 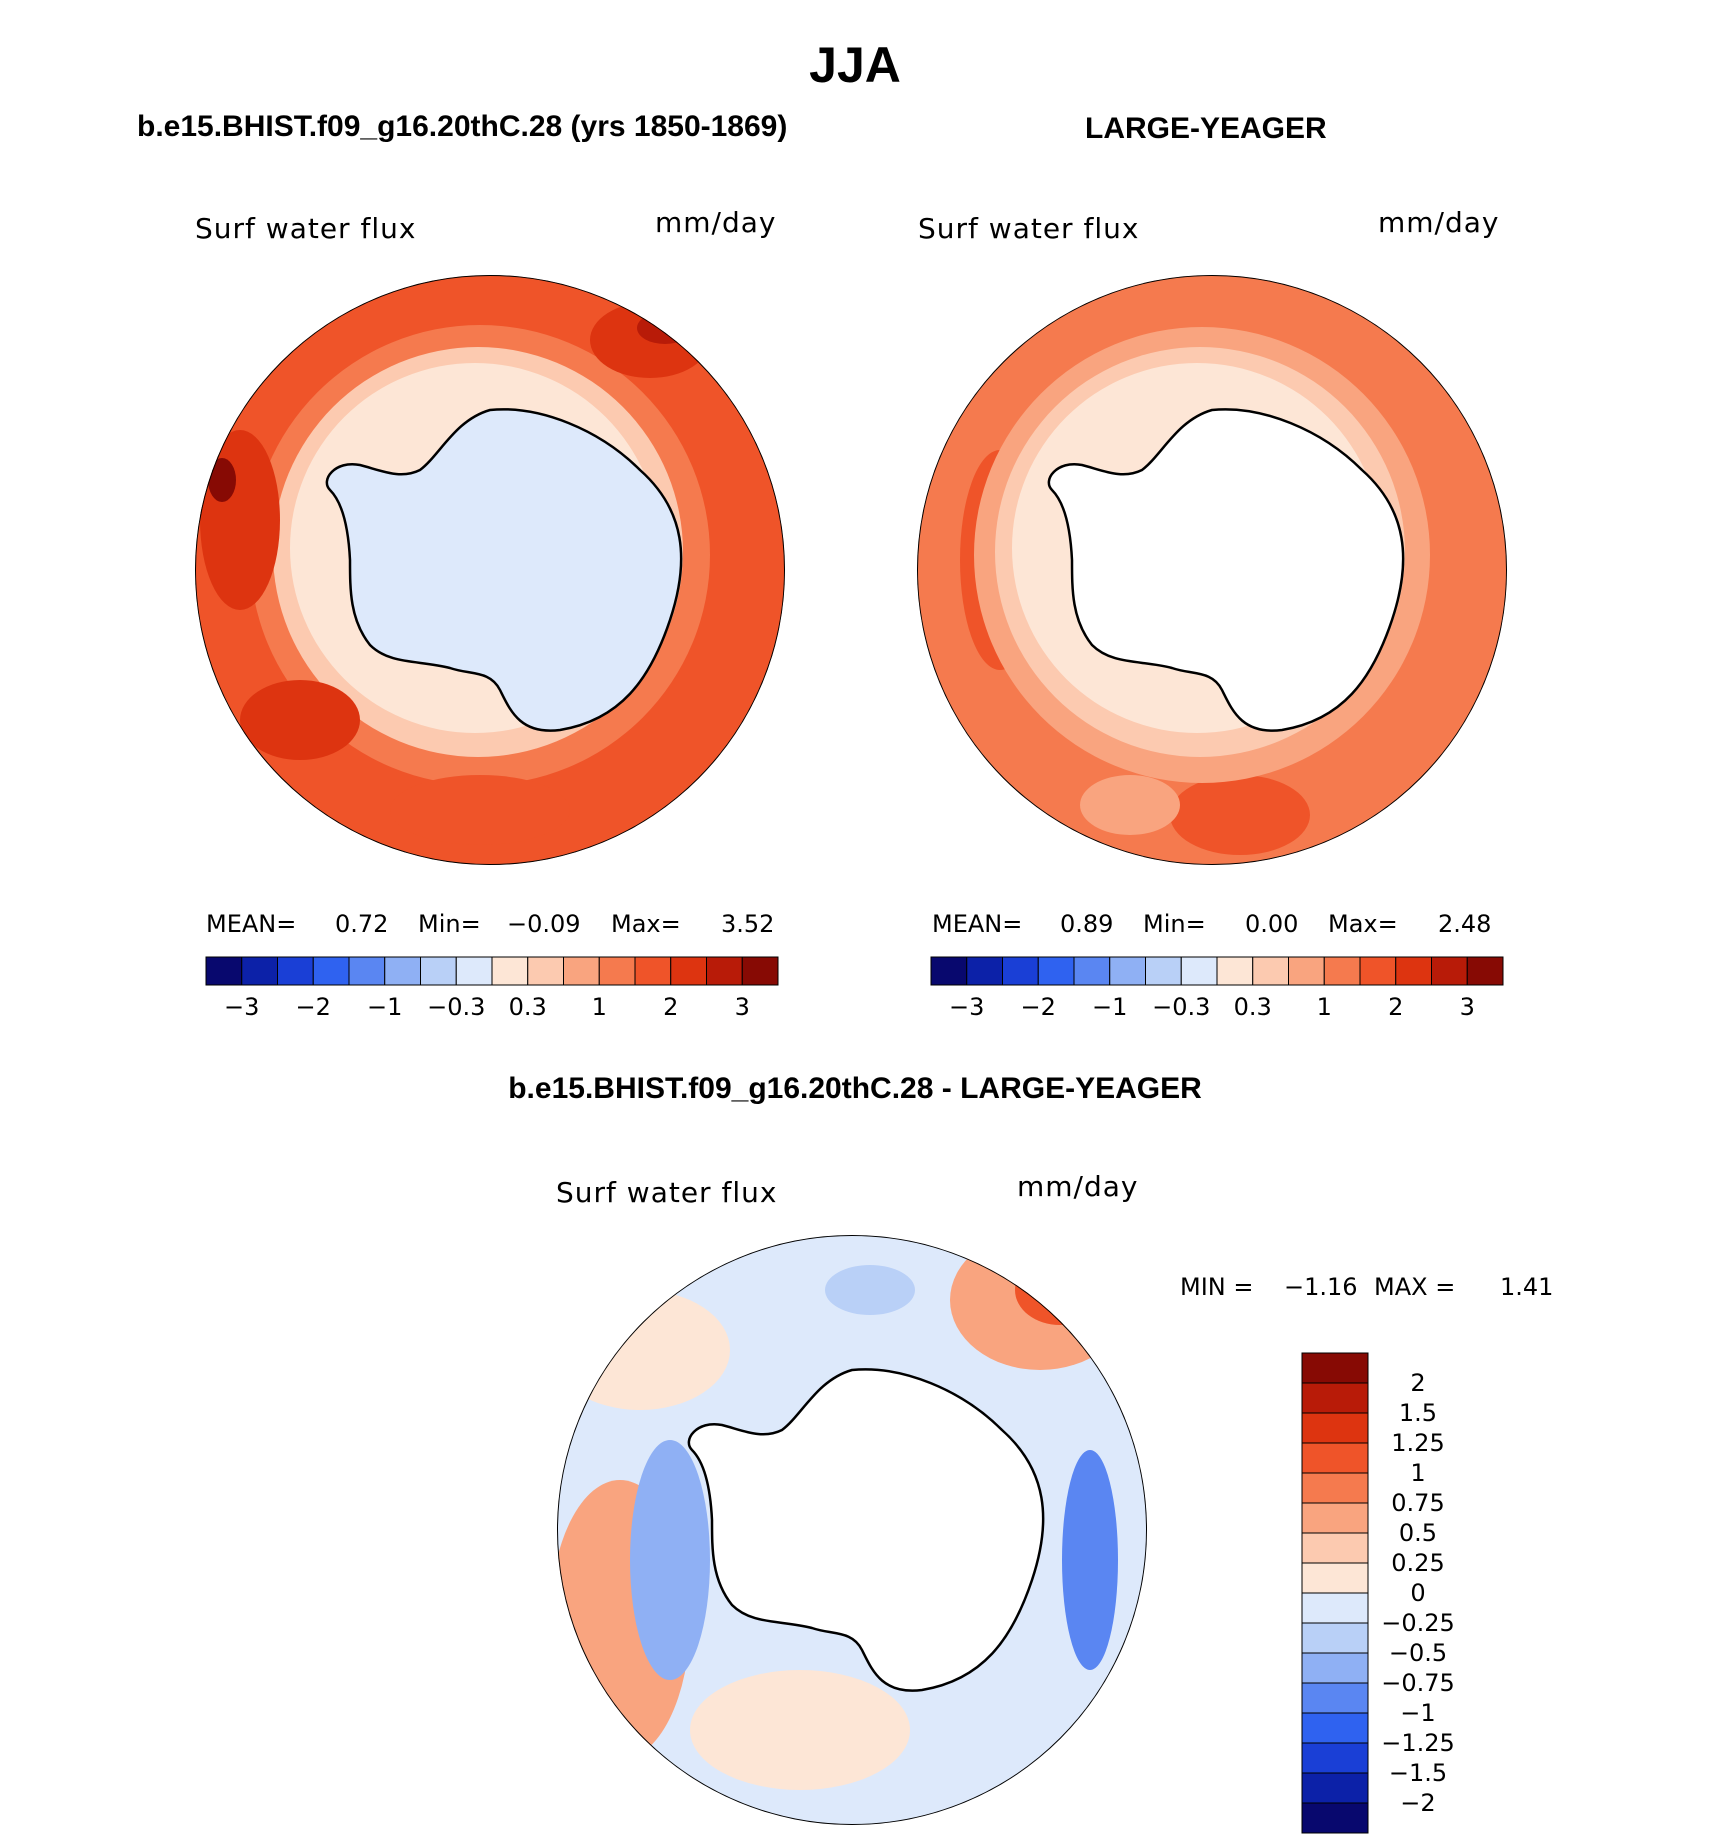 I want to click on diff-colorbar-tick-label: −0.25, so click(x=1418, y=1623).